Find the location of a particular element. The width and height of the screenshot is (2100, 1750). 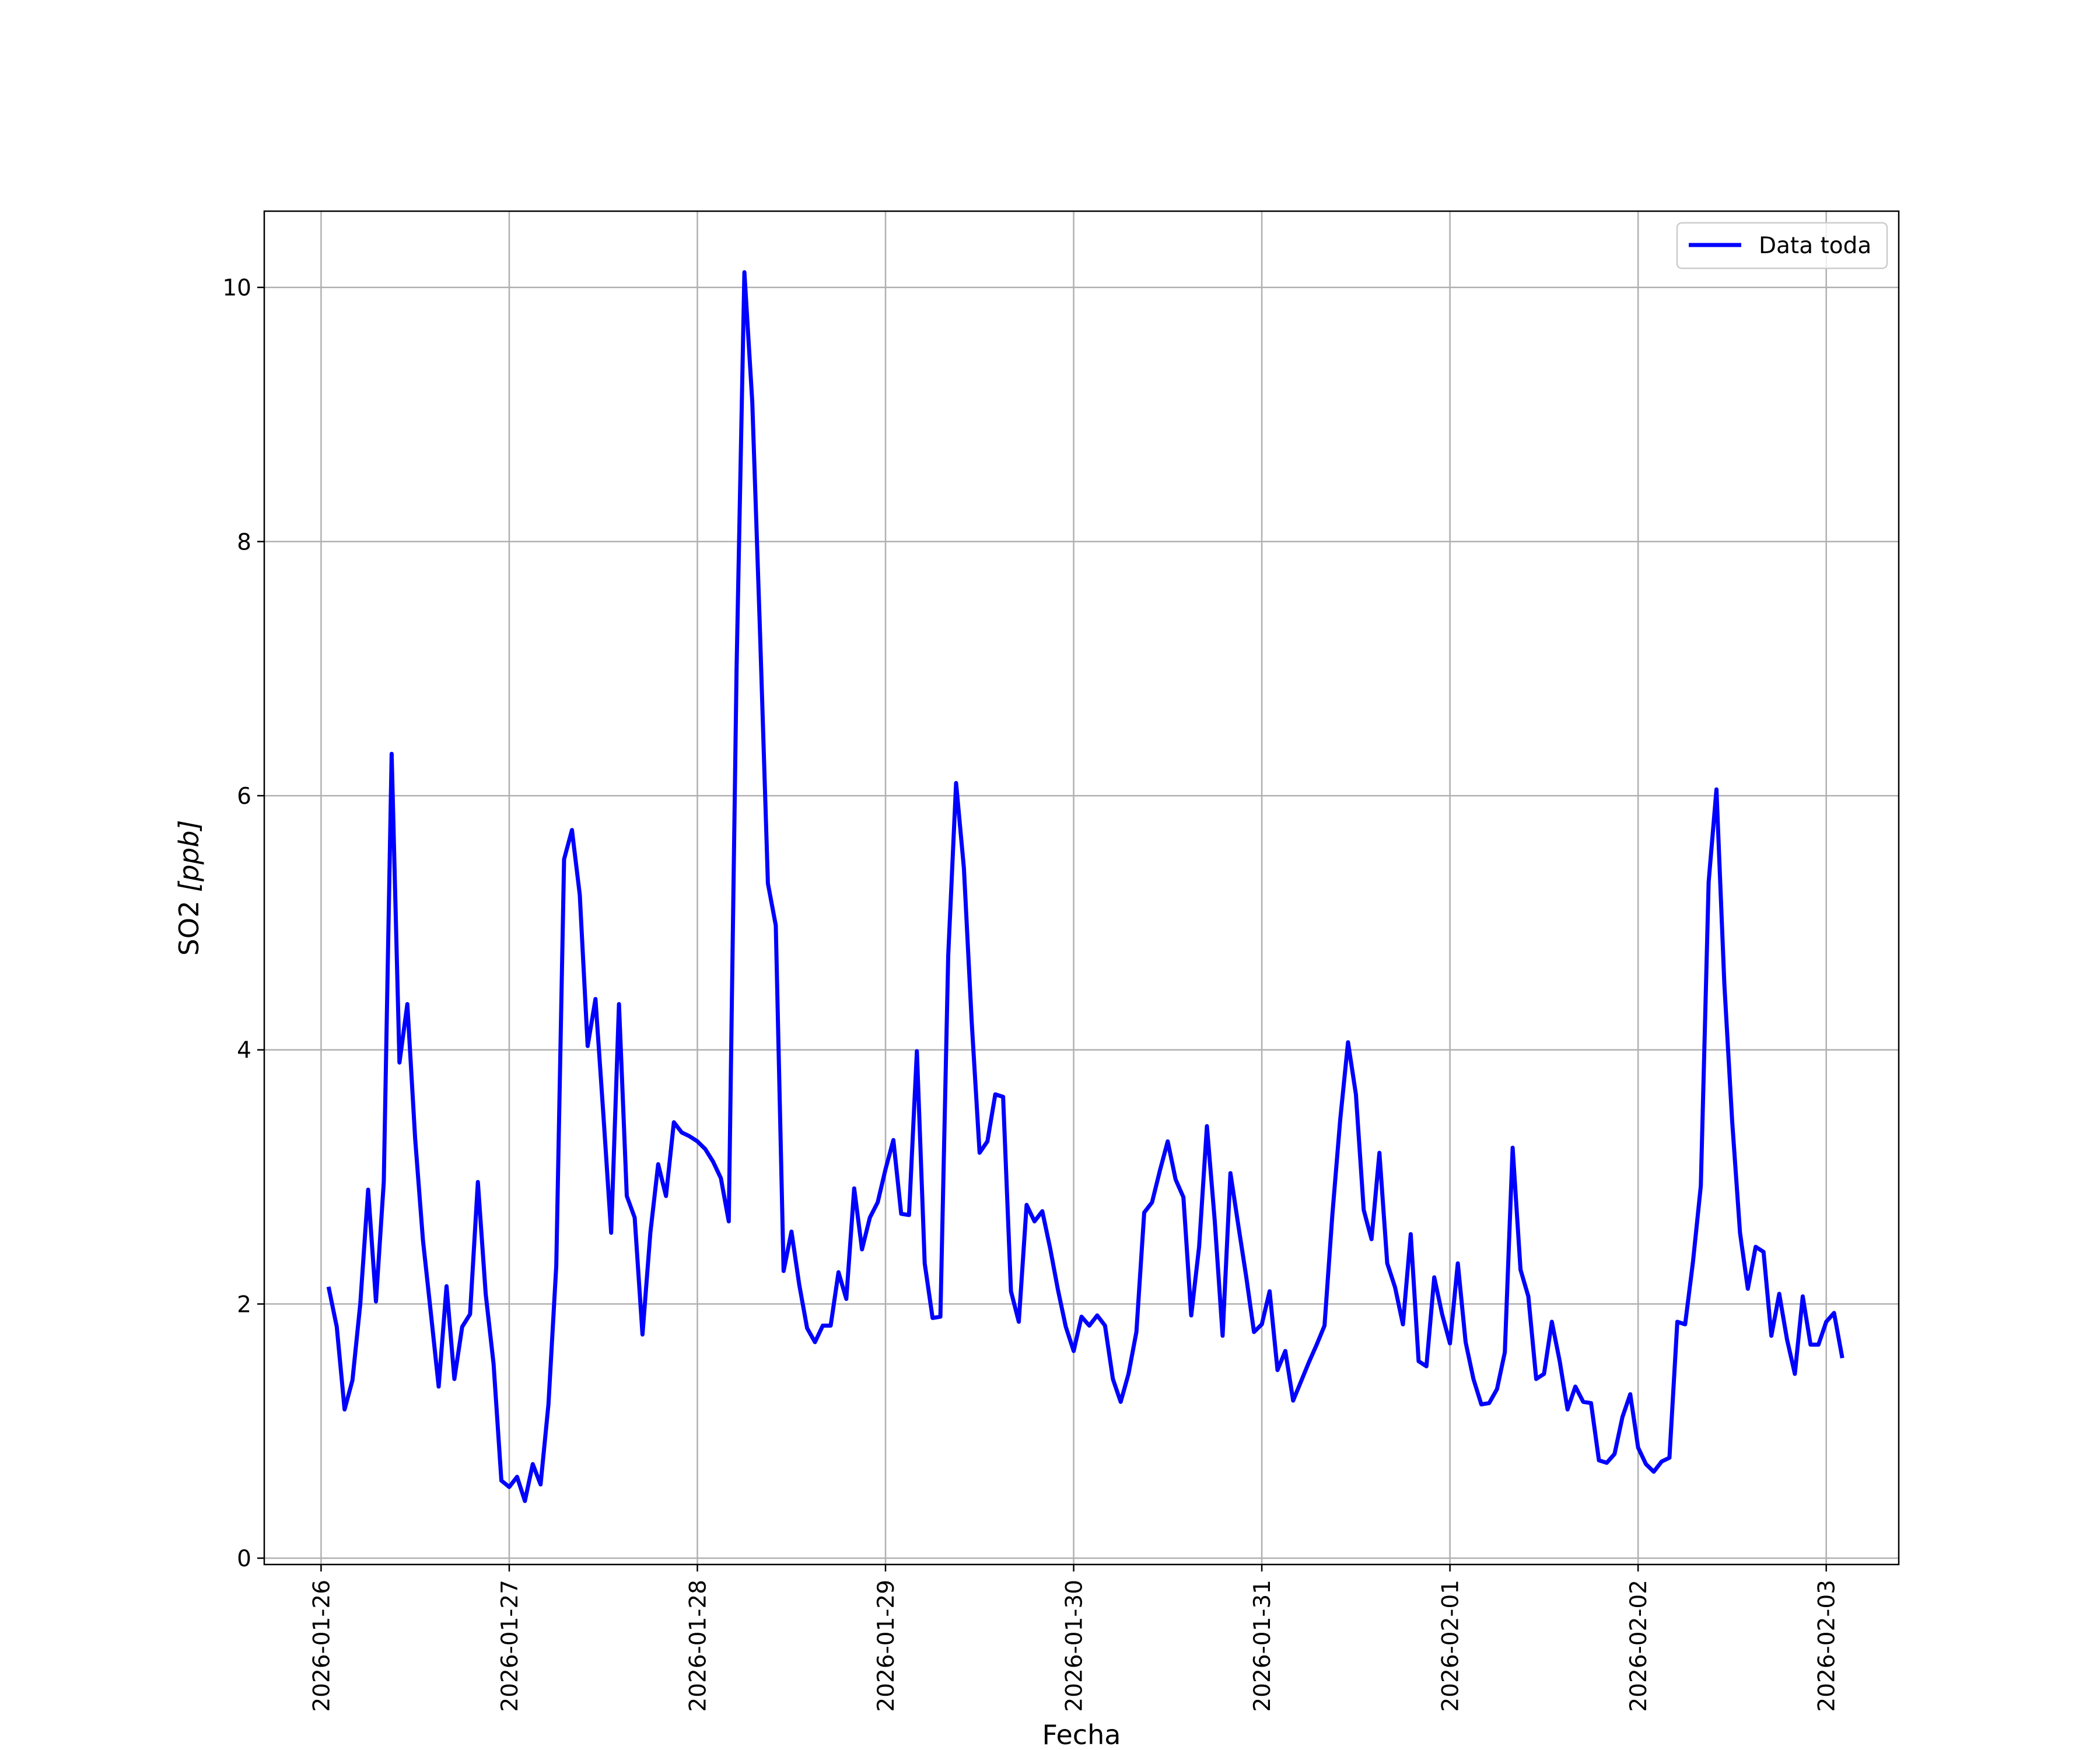

x-tick-label: 2026-01-31 is located at coordinates (1263, 1646).